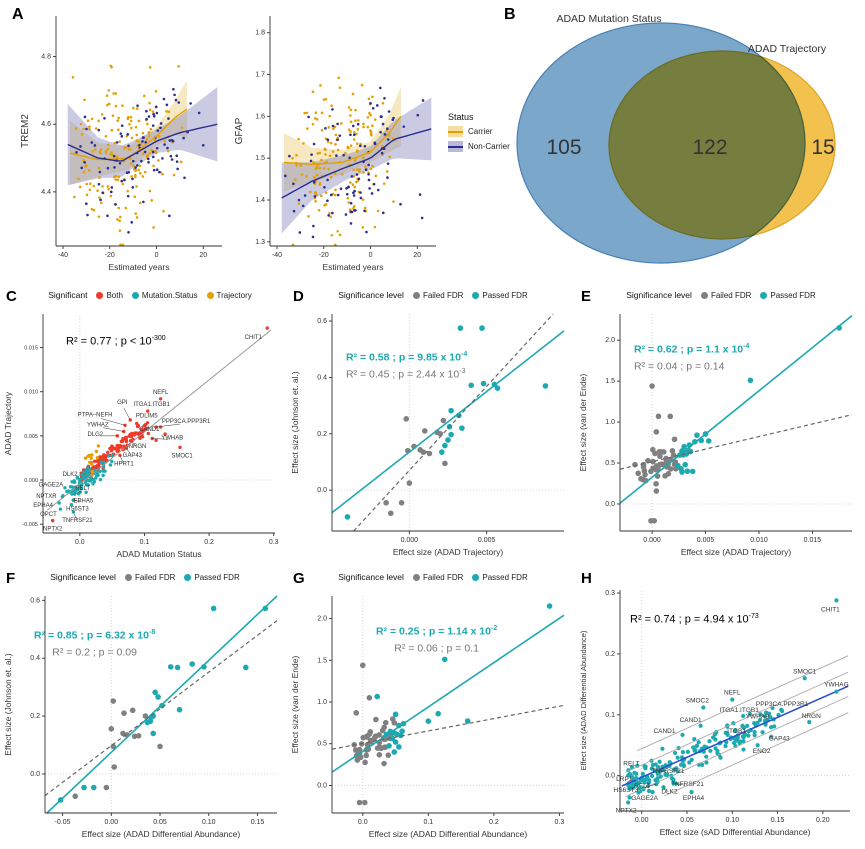 This screenshot has width=865, height=849. Describe the element at coordinates (668, 771) in the screenshot. I see `svg-text: TNFRSF21` at that location.